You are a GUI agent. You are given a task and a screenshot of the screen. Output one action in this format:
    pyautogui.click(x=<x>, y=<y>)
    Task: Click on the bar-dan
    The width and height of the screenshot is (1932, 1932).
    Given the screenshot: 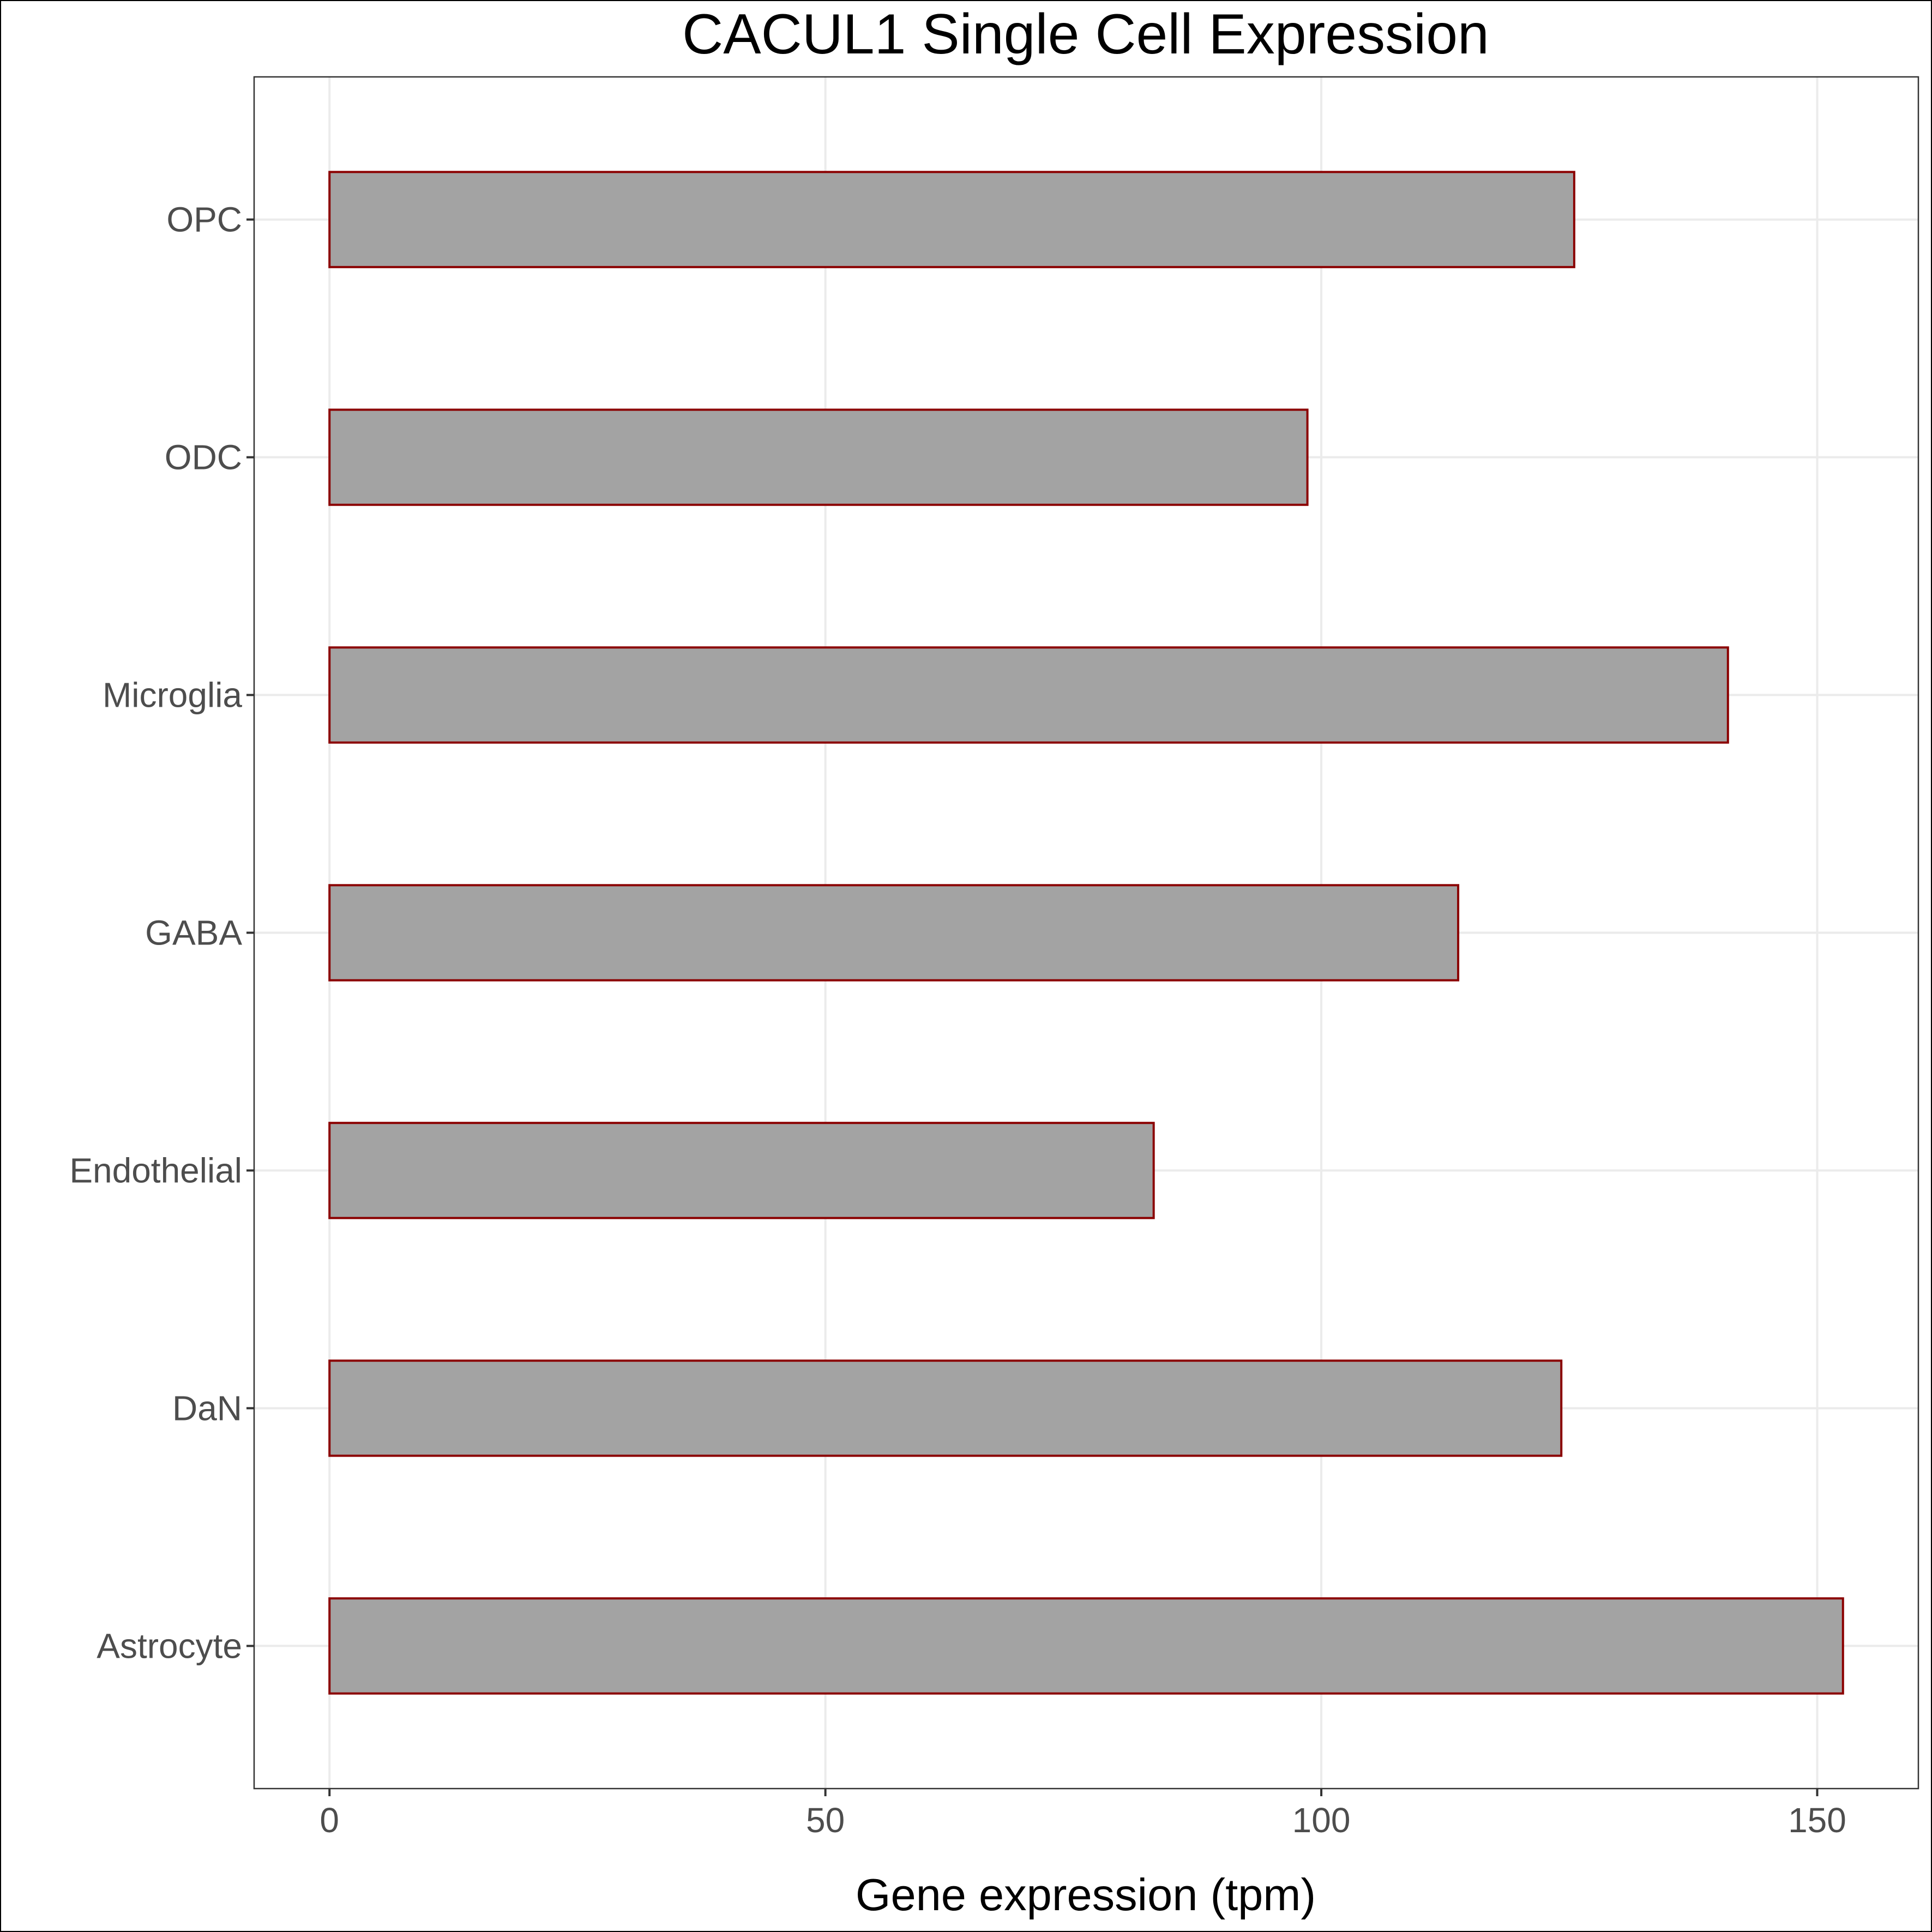 What is the action you would take?
    pyautogui.click(x=945, y=1408)
    